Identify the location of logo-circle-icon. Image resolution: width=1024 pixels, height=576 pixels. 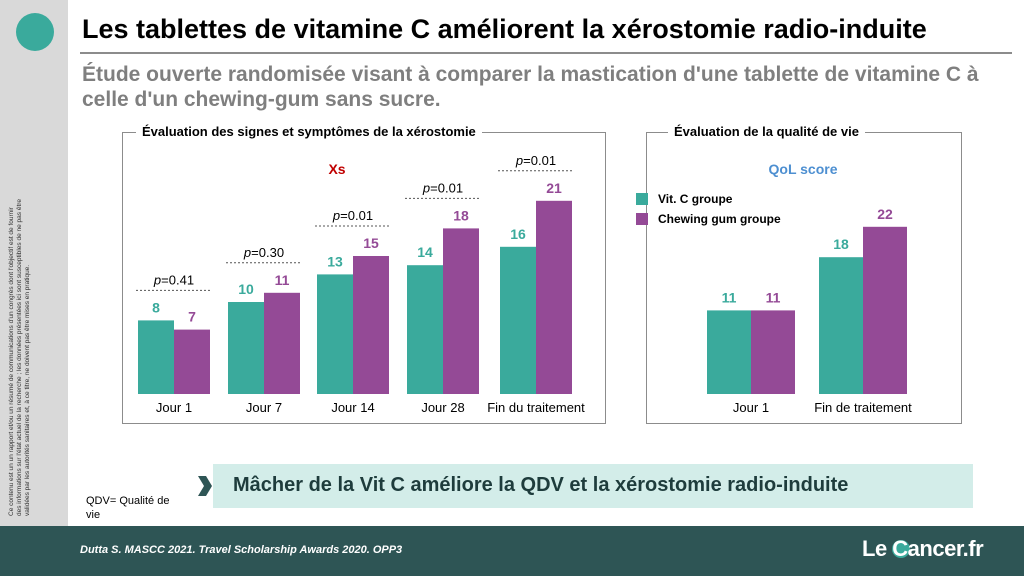
(35, 32).